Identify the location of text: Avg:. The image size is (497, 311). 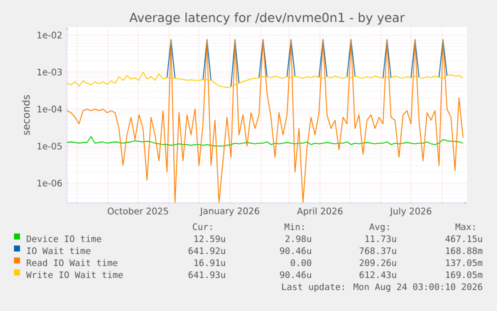
(379, 227).